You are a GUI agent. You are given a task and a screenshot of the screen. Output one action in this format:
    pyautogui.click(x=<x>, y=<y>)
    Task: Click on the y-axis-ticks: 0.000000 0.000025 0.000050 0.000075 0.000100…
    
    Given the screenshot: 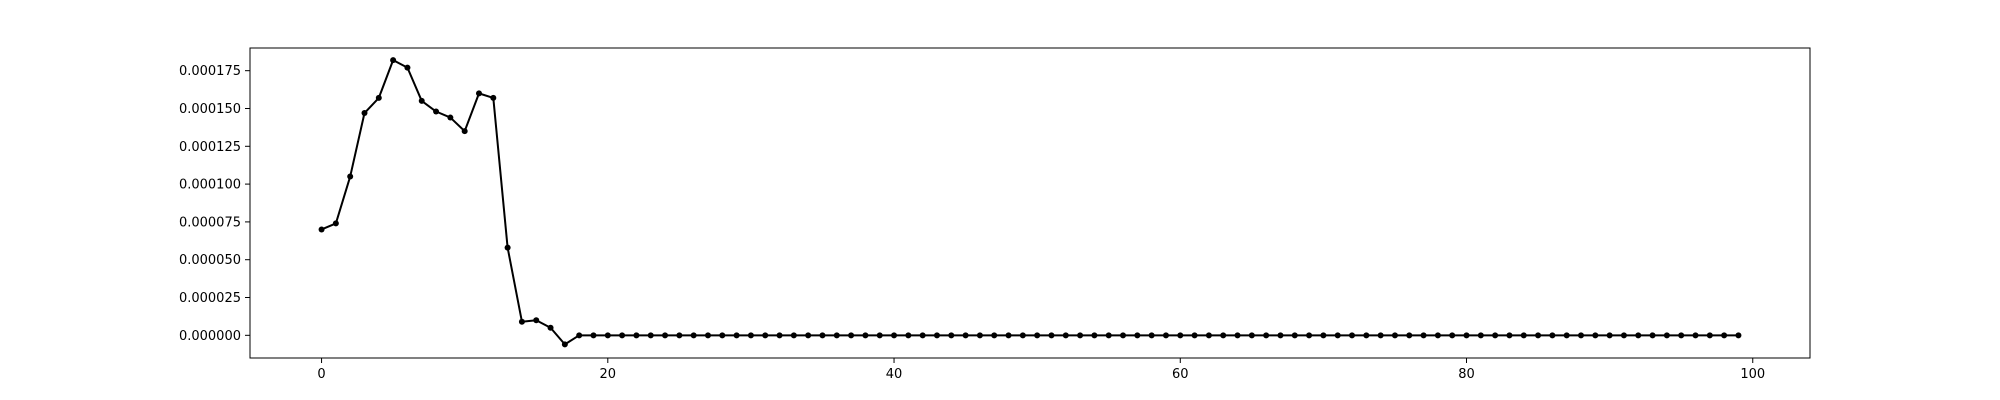 What is the action you would take?
    pyautogui.click(x=214, y=204)
    